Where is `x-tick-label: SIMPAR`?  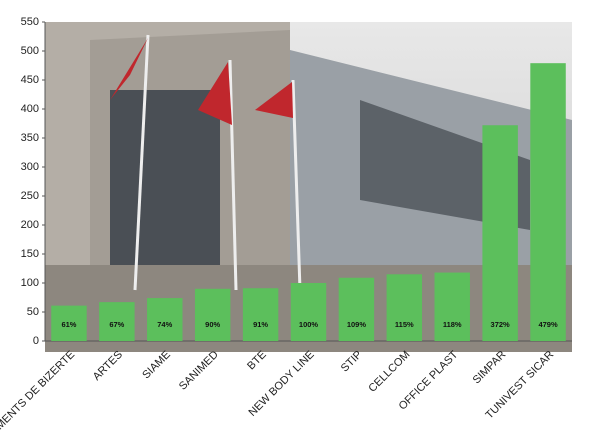
x-tick-label: SIMPAR is located at coordinates (490, 368).